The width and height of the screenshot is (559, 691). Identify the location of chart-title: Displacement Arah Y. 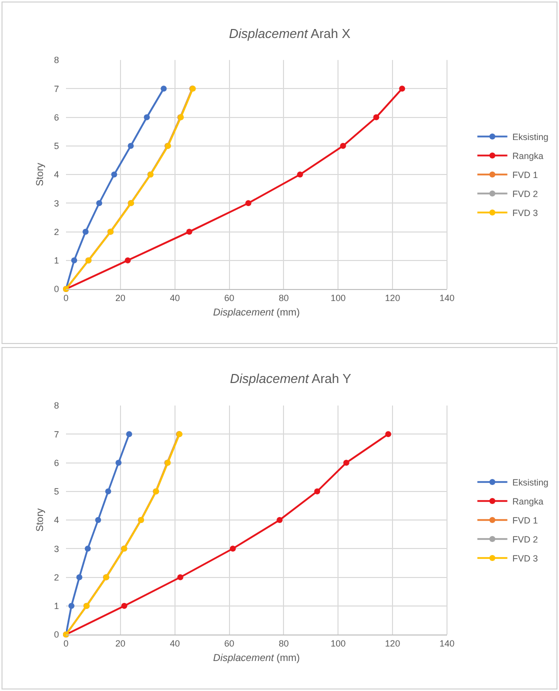
(291, 378).